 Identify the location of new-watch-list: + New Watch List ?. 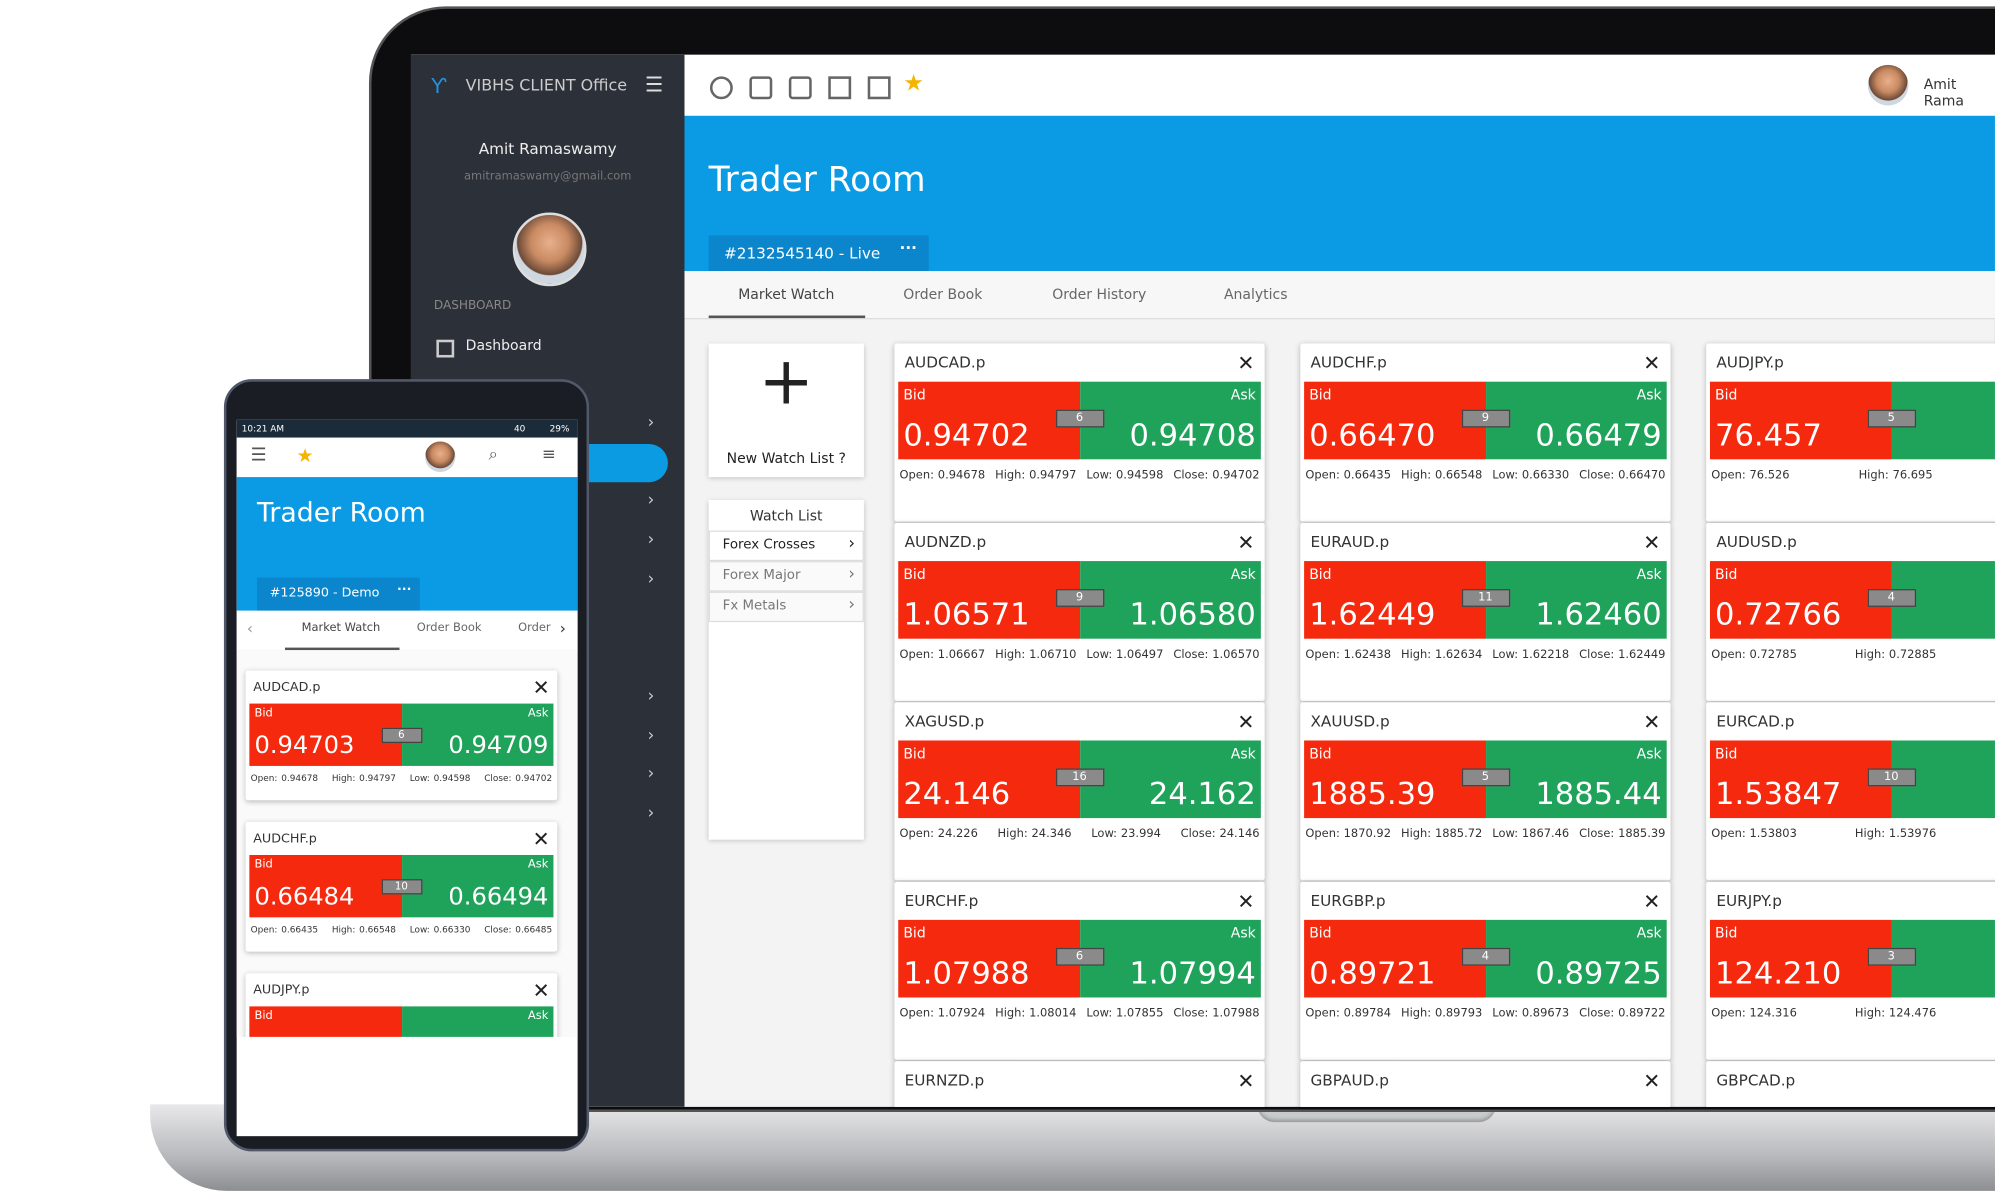
(786, 410).